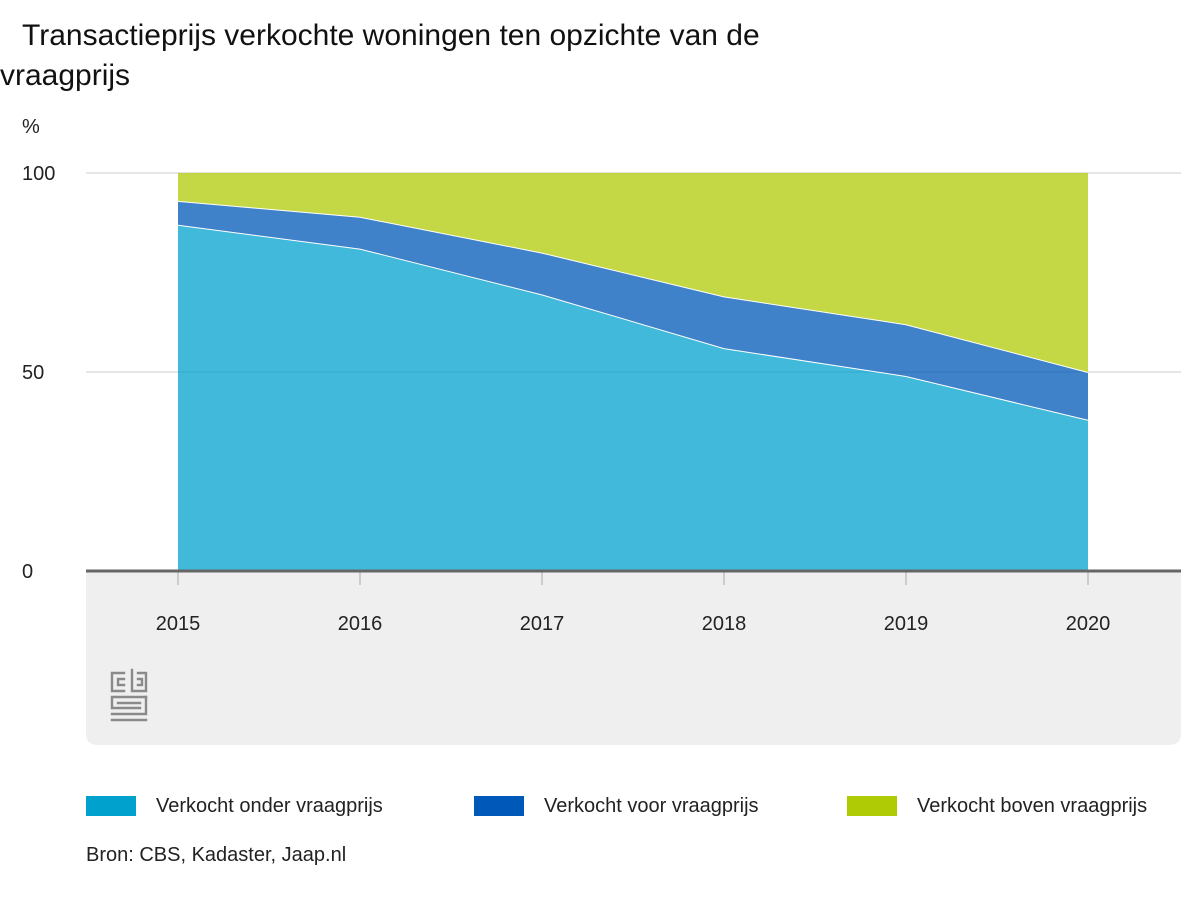 This screenshot has height=900, width=1200. Describe the element at coordinates (633, 603) in the screenshot. I see `x-tick-labels: 2015 2016 2017 2018 2019 2020` at that location.